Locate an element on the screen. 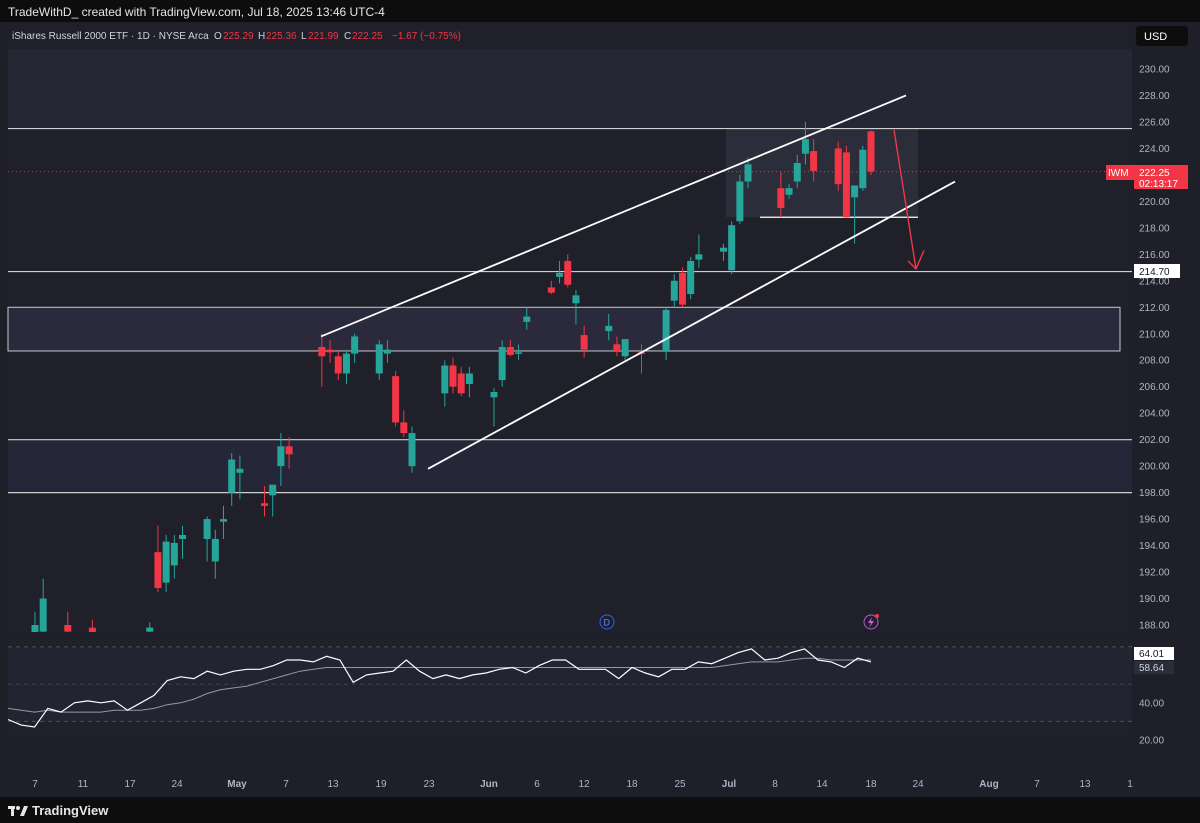 The image size is (1200, 823). y-tick-label: 220.00 is located at coordinates (1154, 202).